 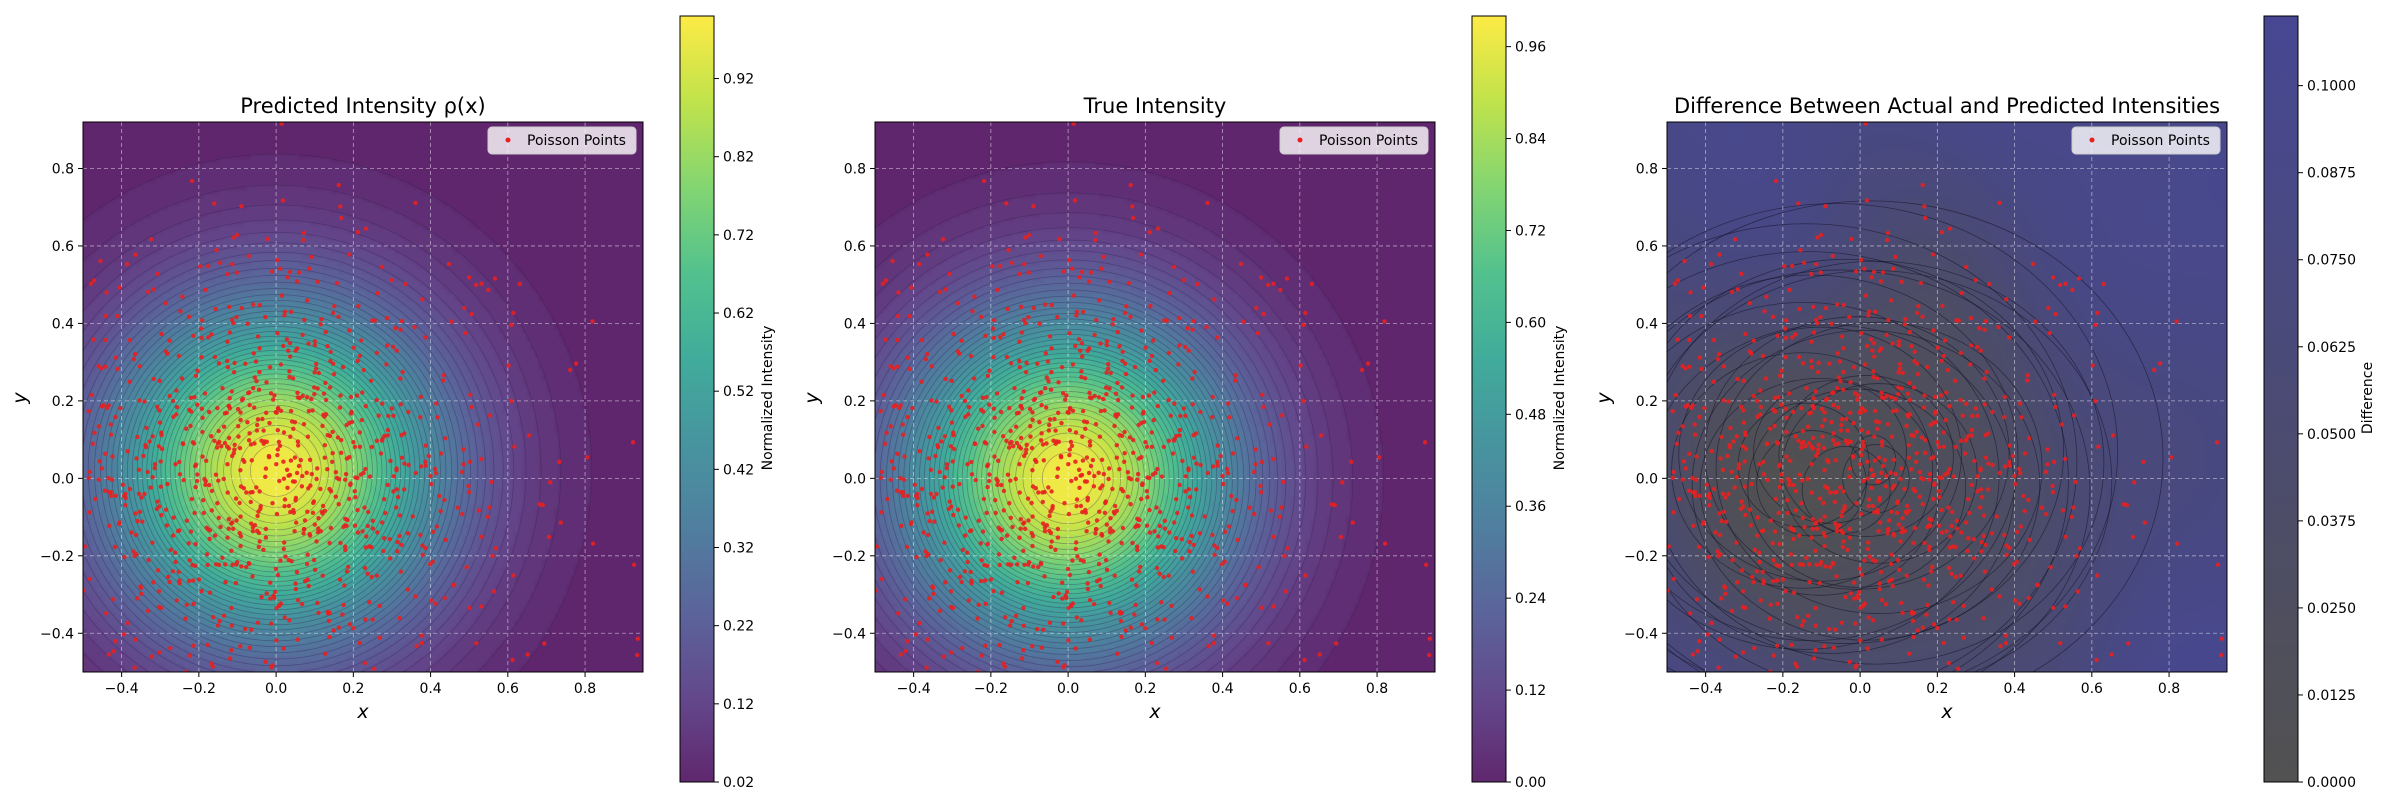 What do you see at coordinates (1530, 323) in the screenshot?
I see `colorbar-tick-label: 0.60` at bounding box center [1530, 323].